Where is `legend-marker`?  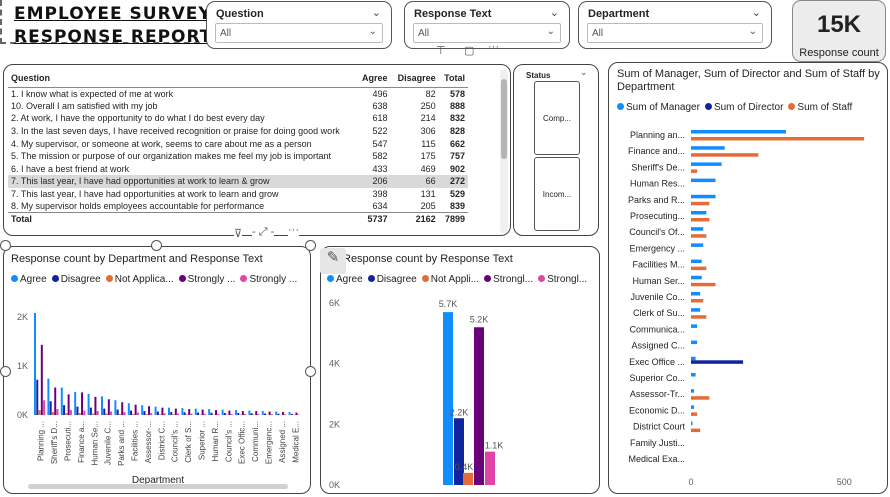
legend-marker is located at coordinates (425, 278).